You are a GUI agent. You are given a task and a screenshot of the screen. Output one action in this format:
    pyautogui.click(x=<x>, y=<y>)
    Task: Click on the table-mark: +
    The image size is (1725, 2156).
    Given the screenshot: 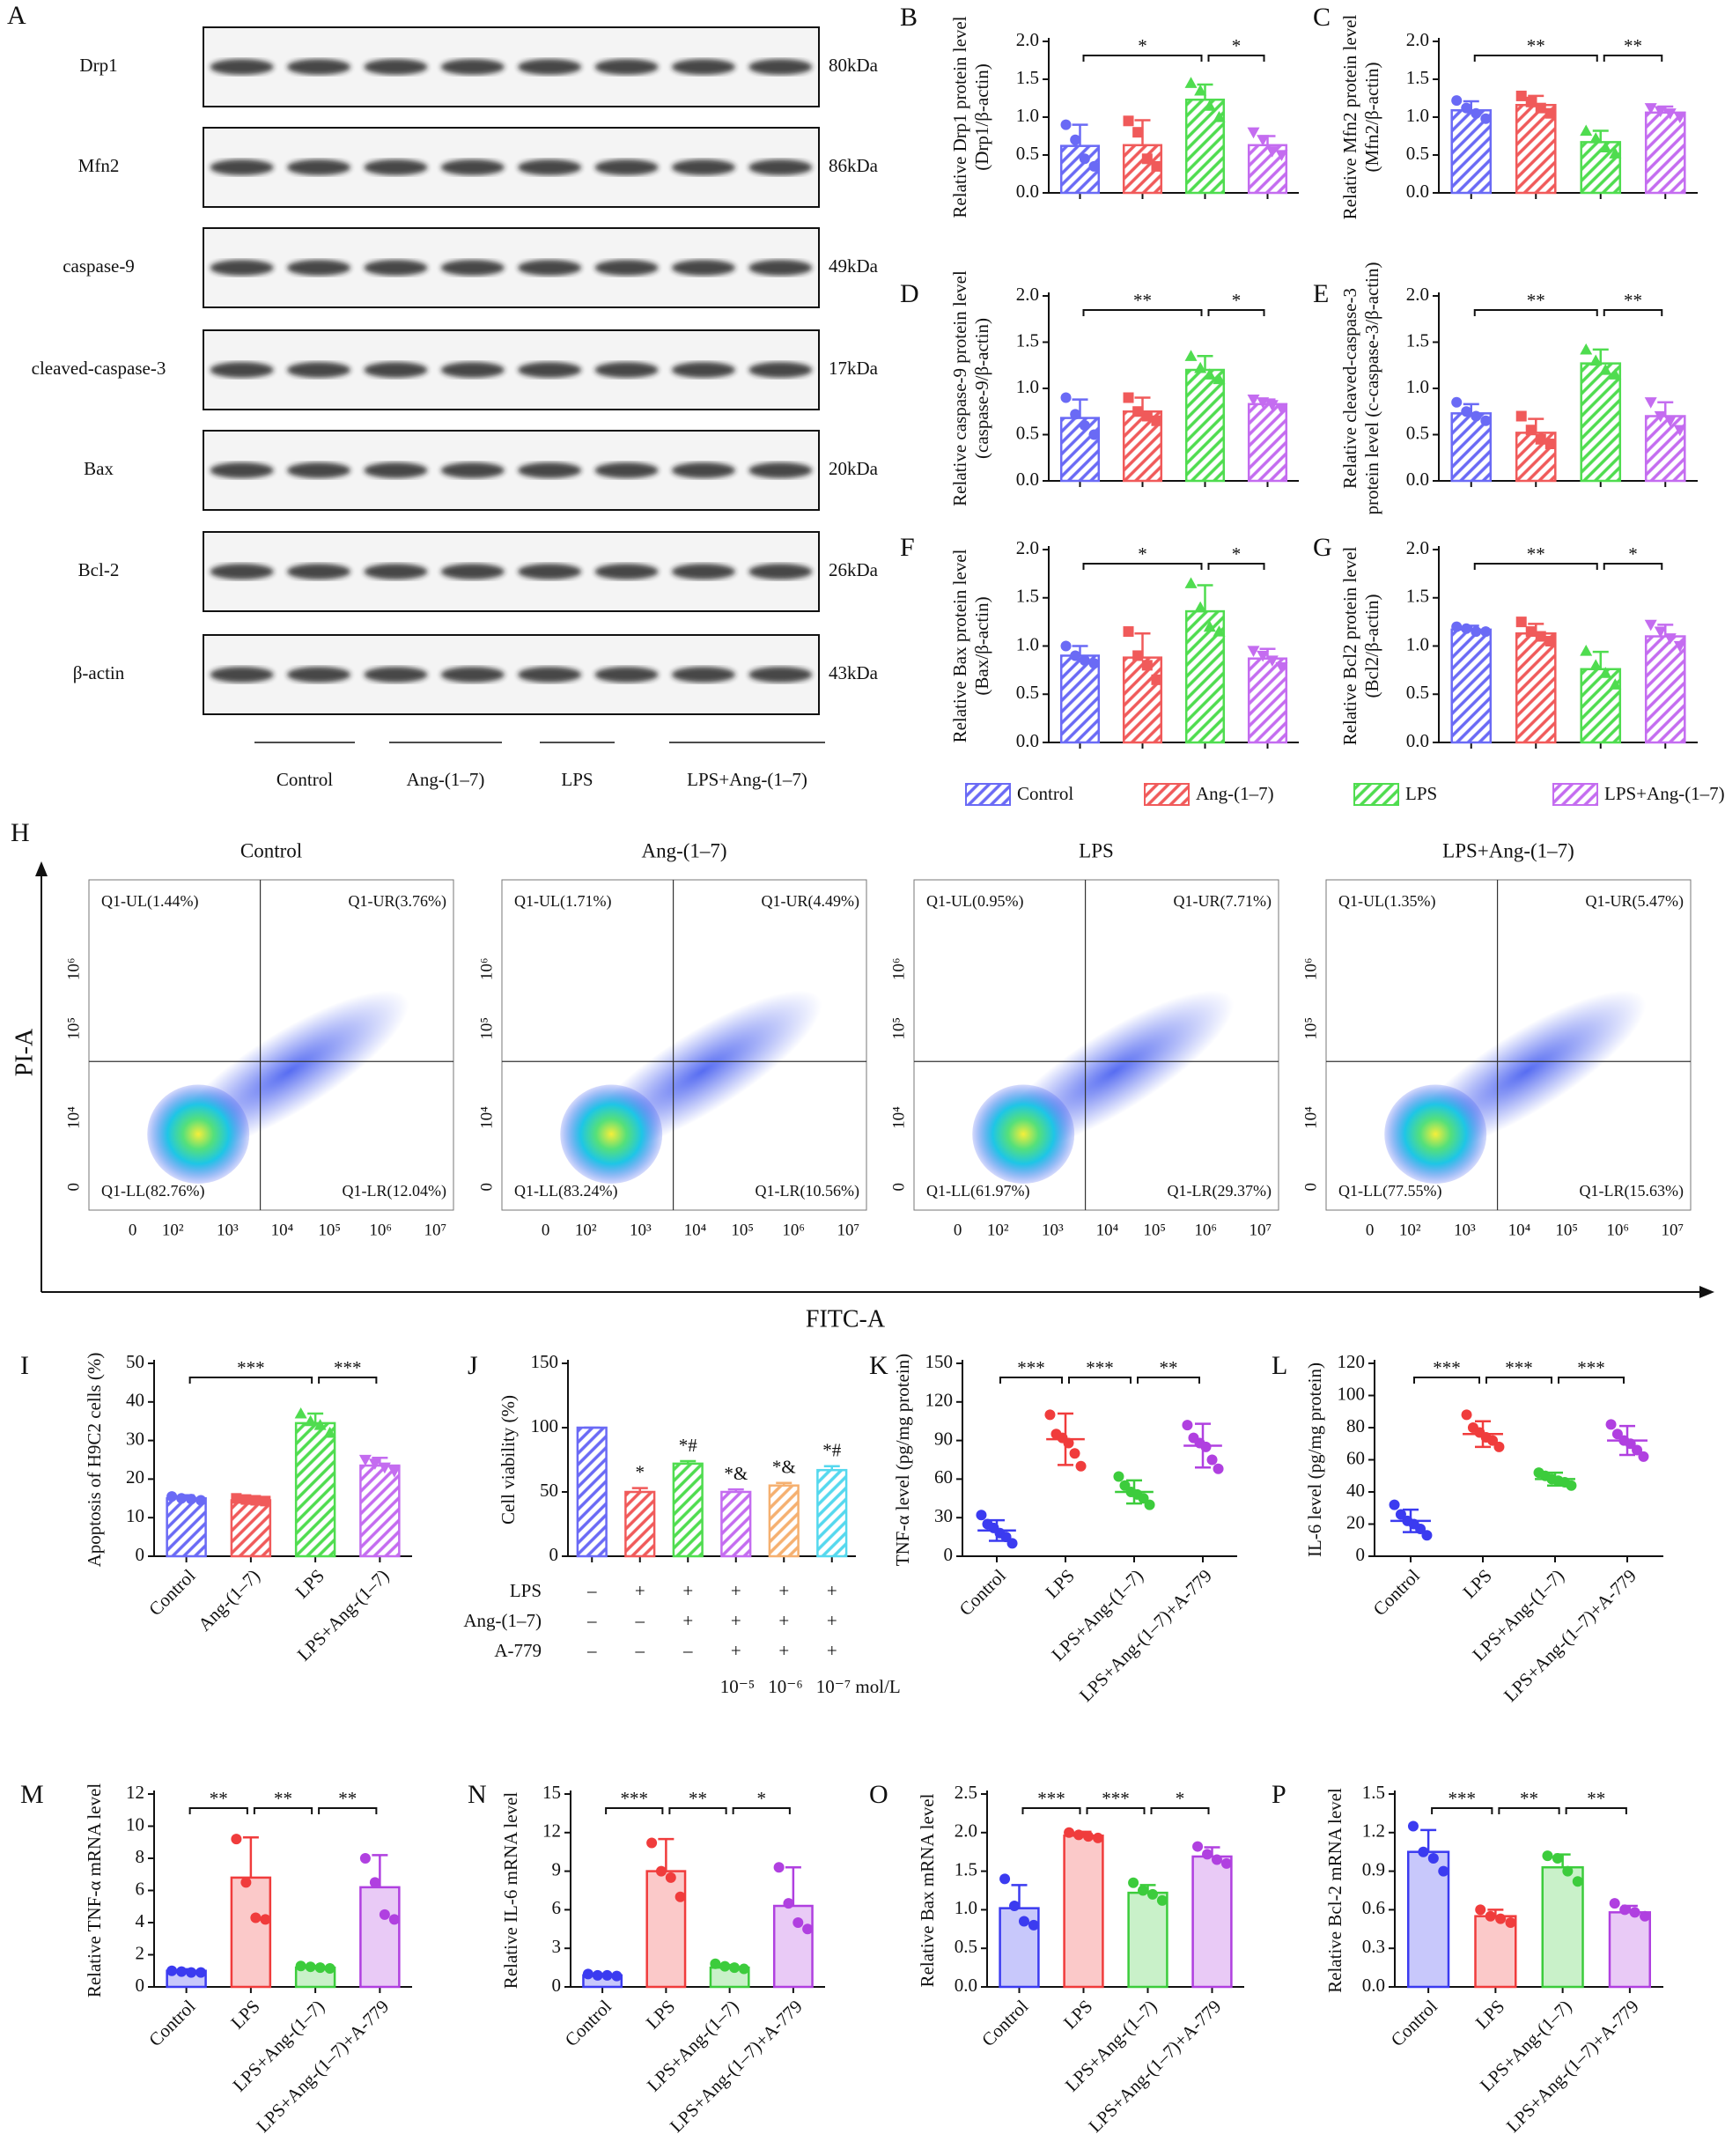 What is the action you would take?
    pyautogui.click(x=640, y=1590)
    